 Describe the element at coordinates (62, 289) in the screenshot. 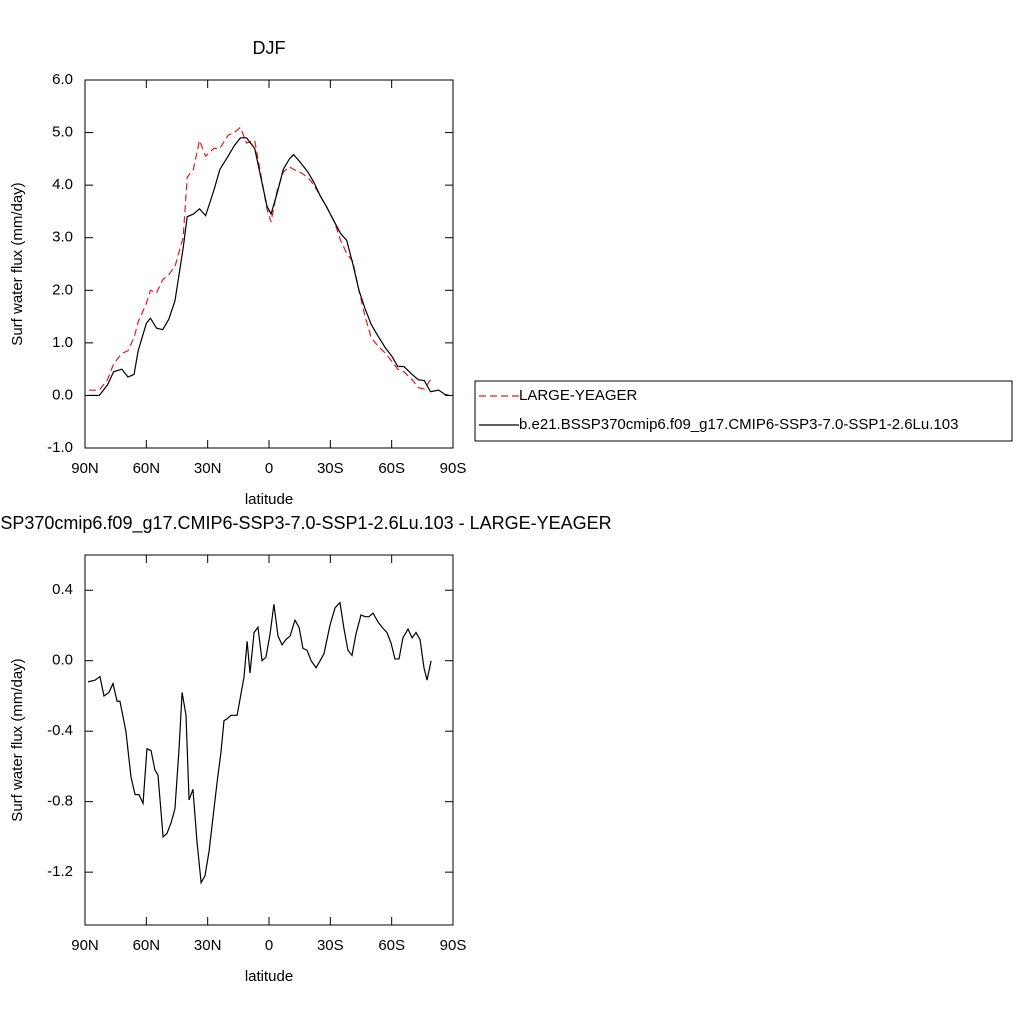

I see `y-tick-label: 2.0` at that location.